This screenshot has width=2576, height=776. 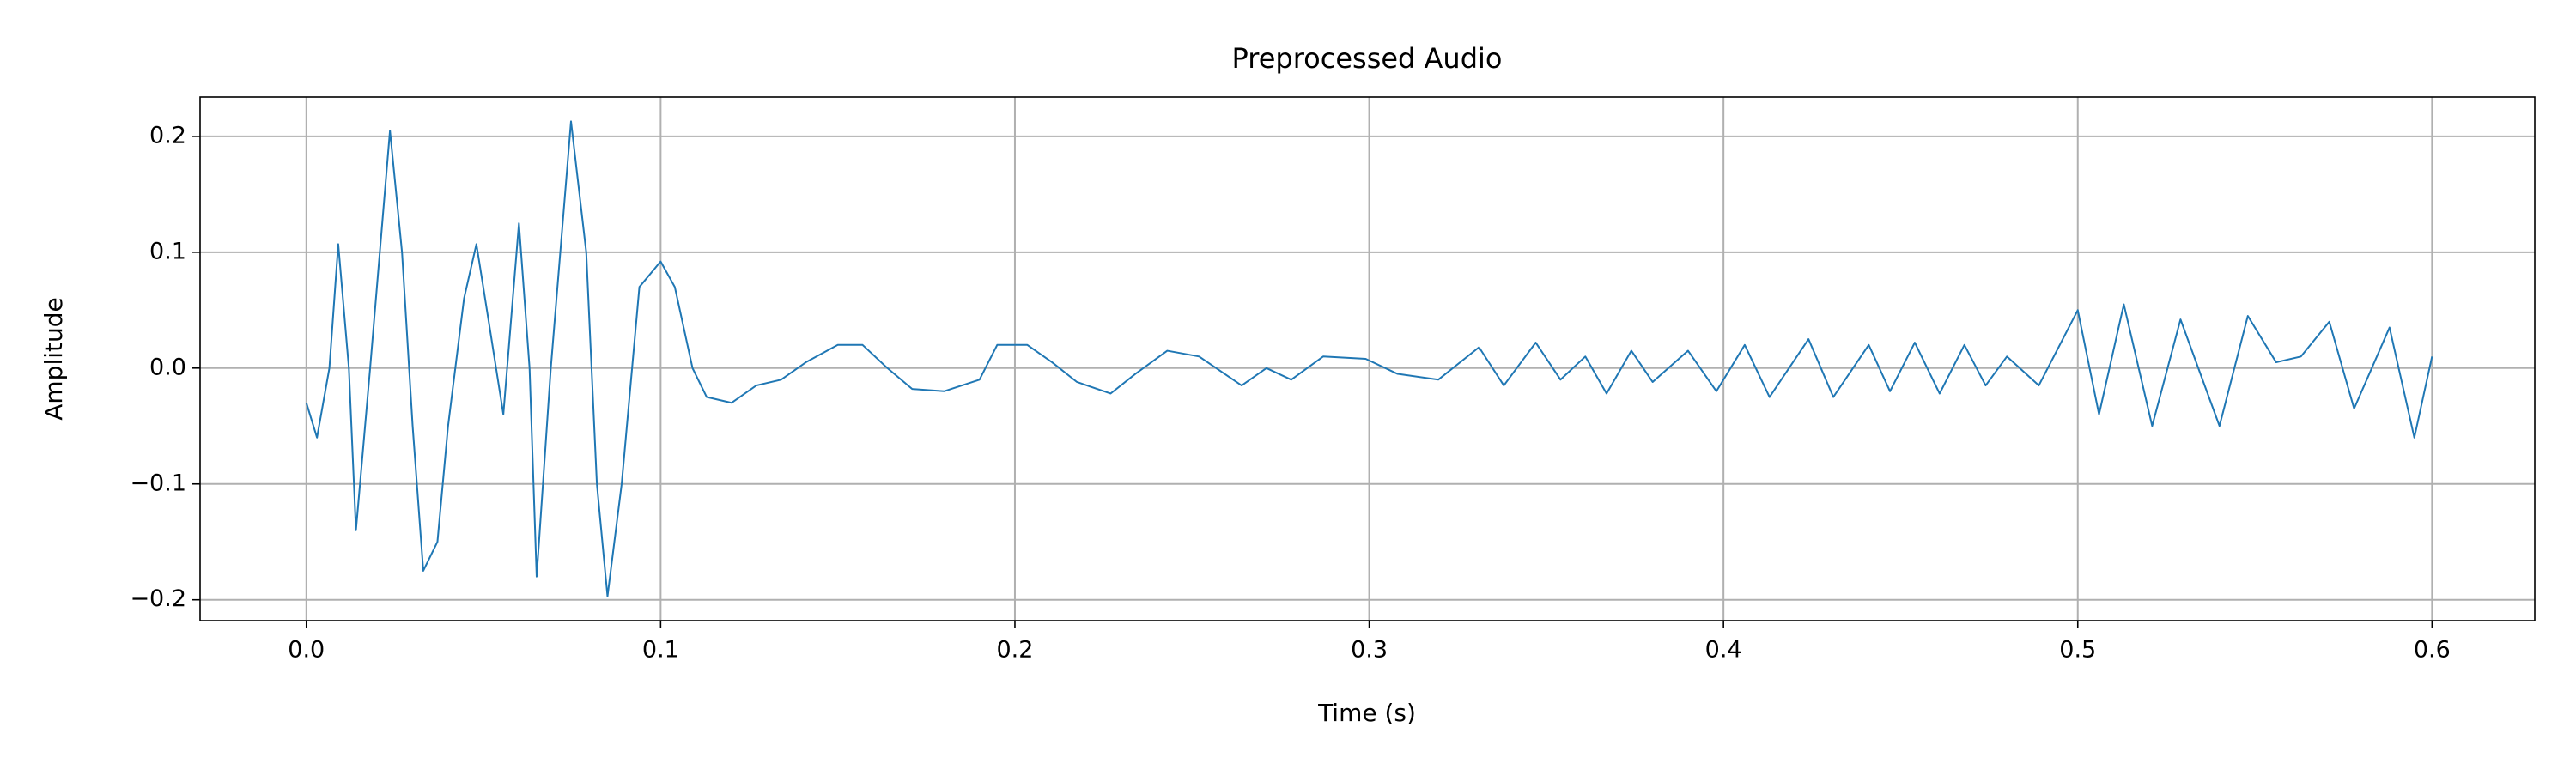 What do you see at coordinates (1723, 651) in the screenshot?
I see `x-tick-label: 0.4` at bounding box center [1723, 651].